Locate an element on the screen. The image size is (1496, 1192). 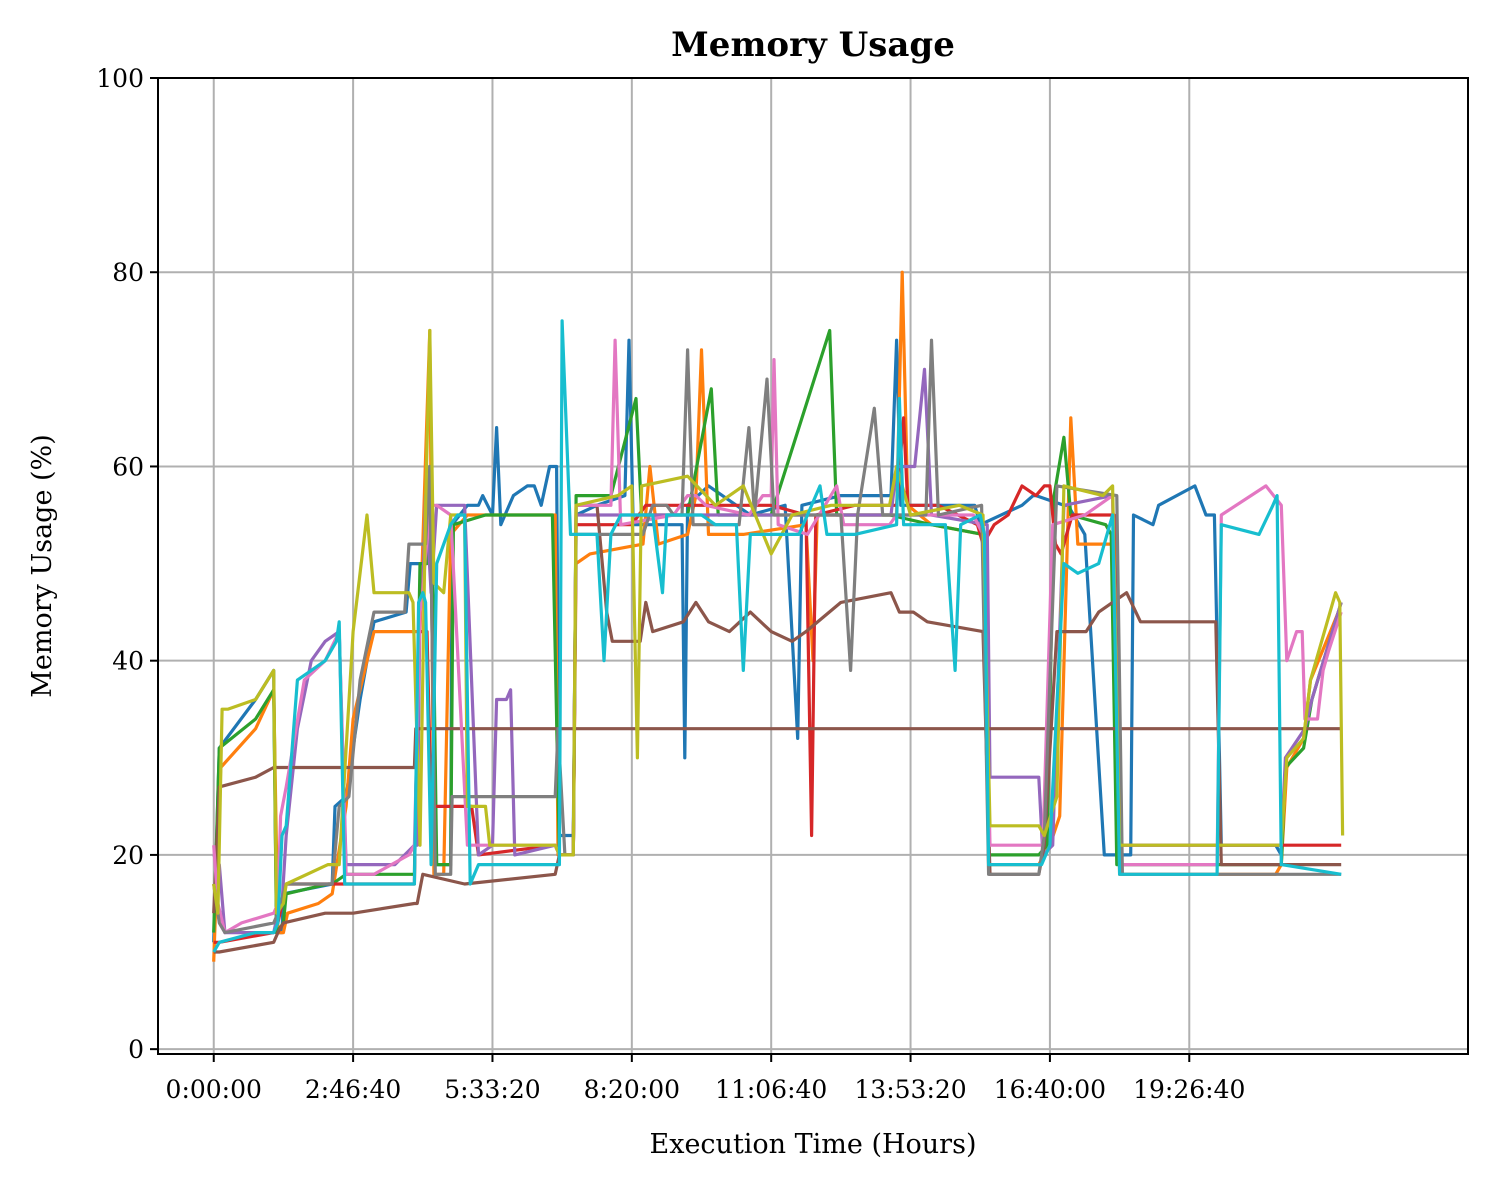
x-tick-label: 2:46:40 is located at coordinates (353, 1089).